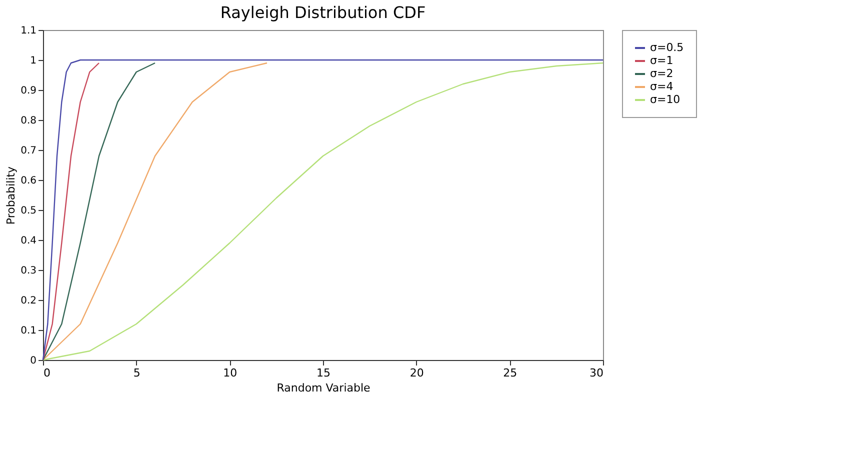 The image size is (865, 463). I want to click on y-tick-label: 0.9, so click(28, 91).